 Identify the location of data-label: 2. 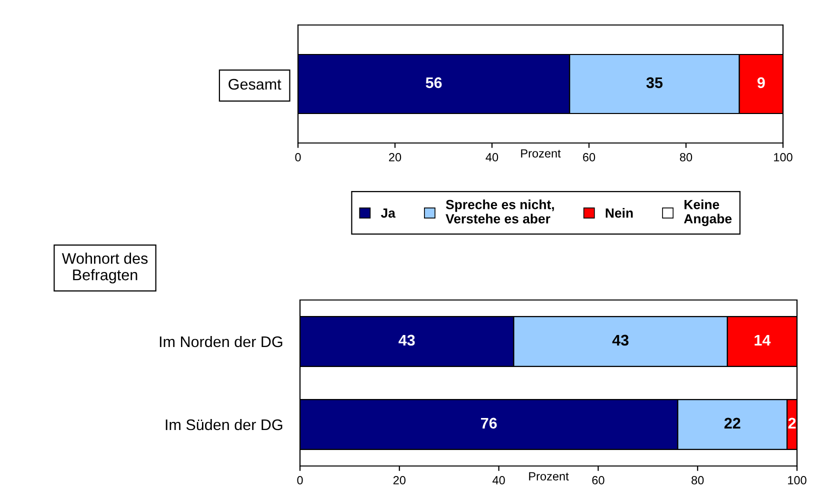
(792, 423).